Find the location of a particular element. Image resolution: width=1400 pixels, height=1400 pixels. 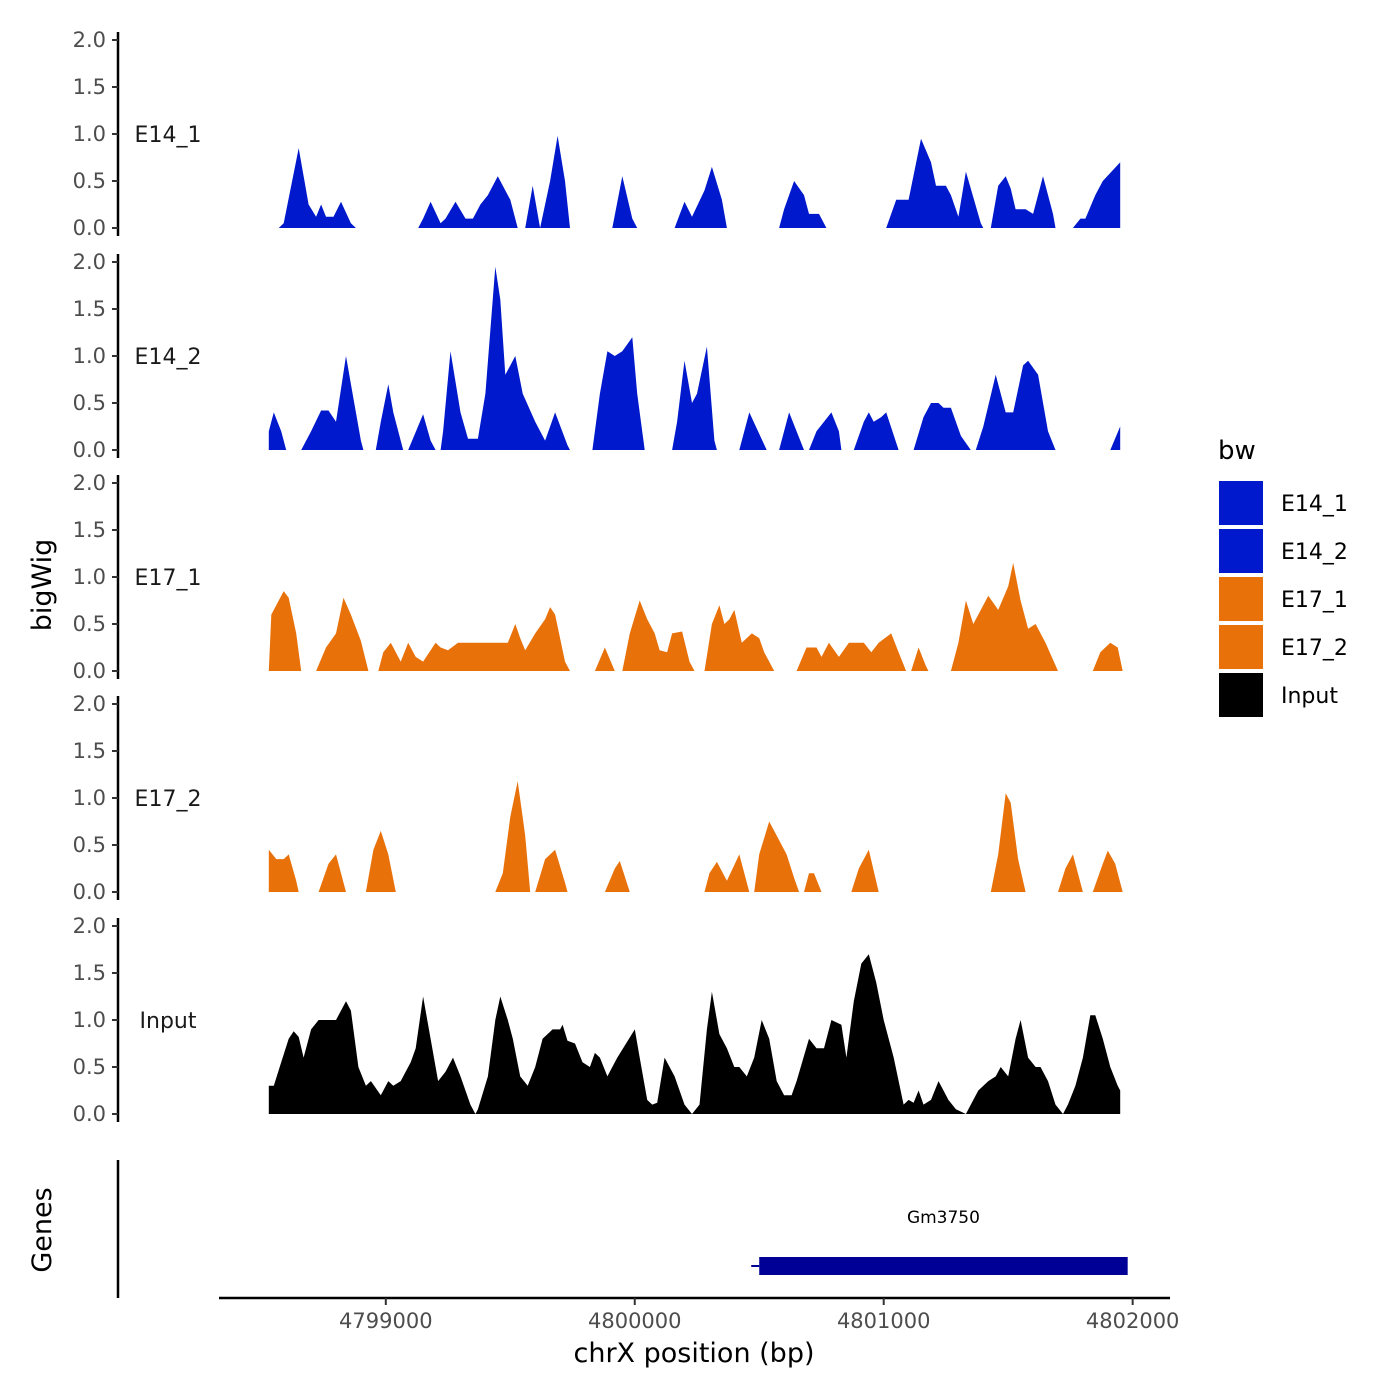

legend-item-E14_2: E14_2 is located at coordinates (1282, 551).